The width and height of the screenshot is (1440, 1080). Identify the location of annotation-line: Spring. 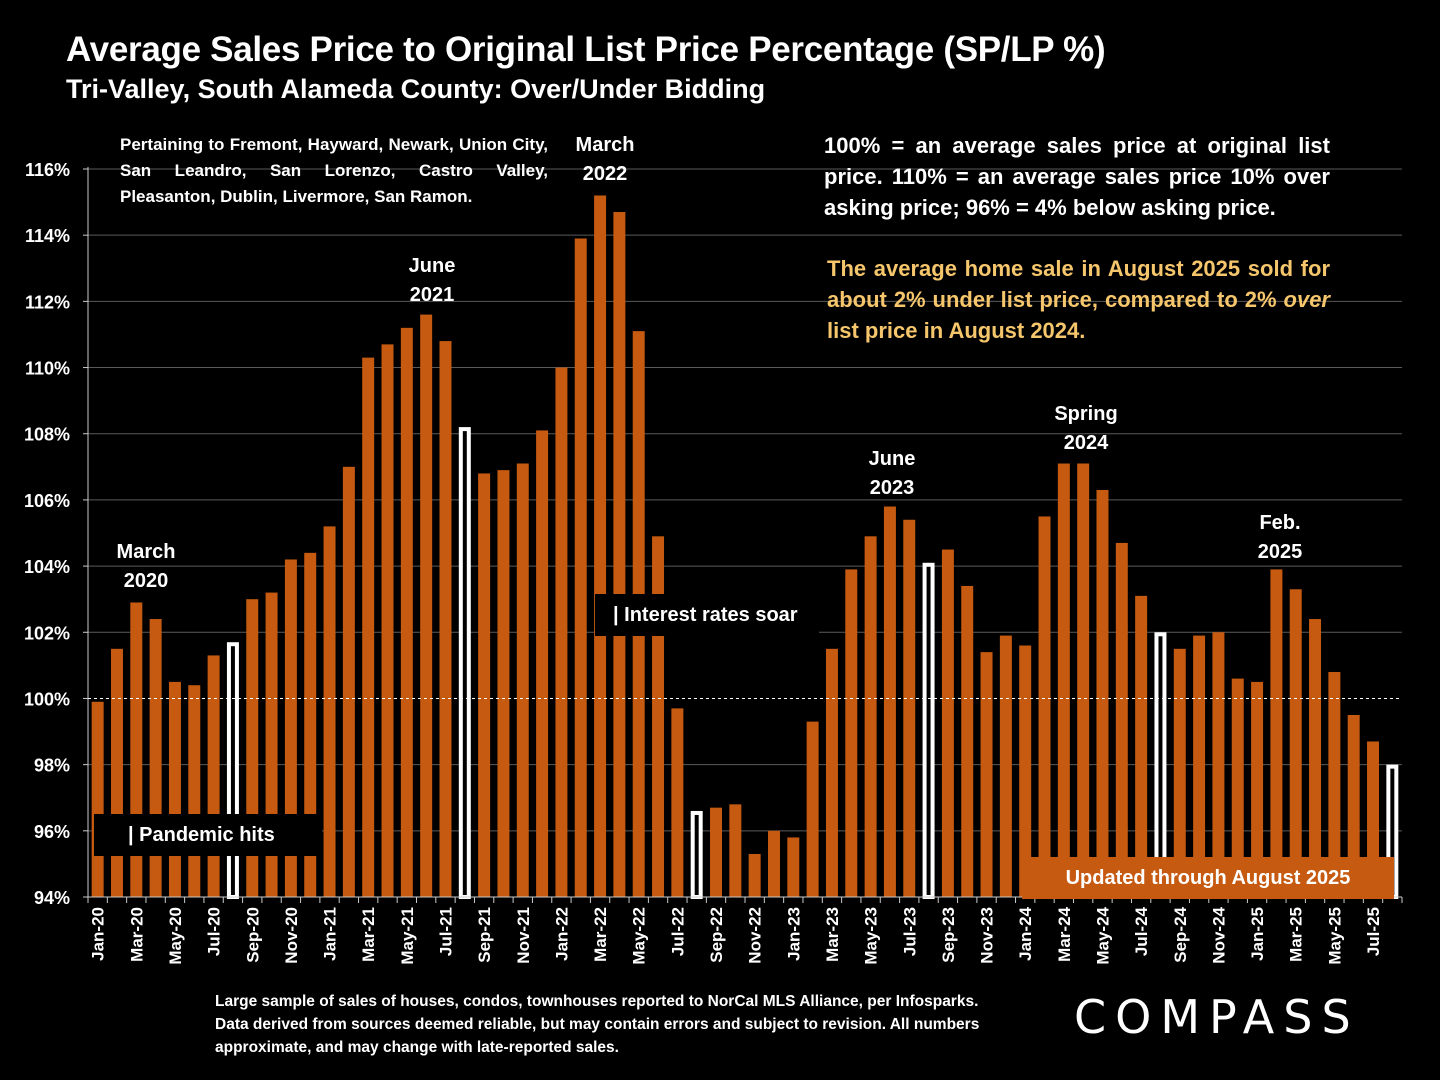
(1086, 414).